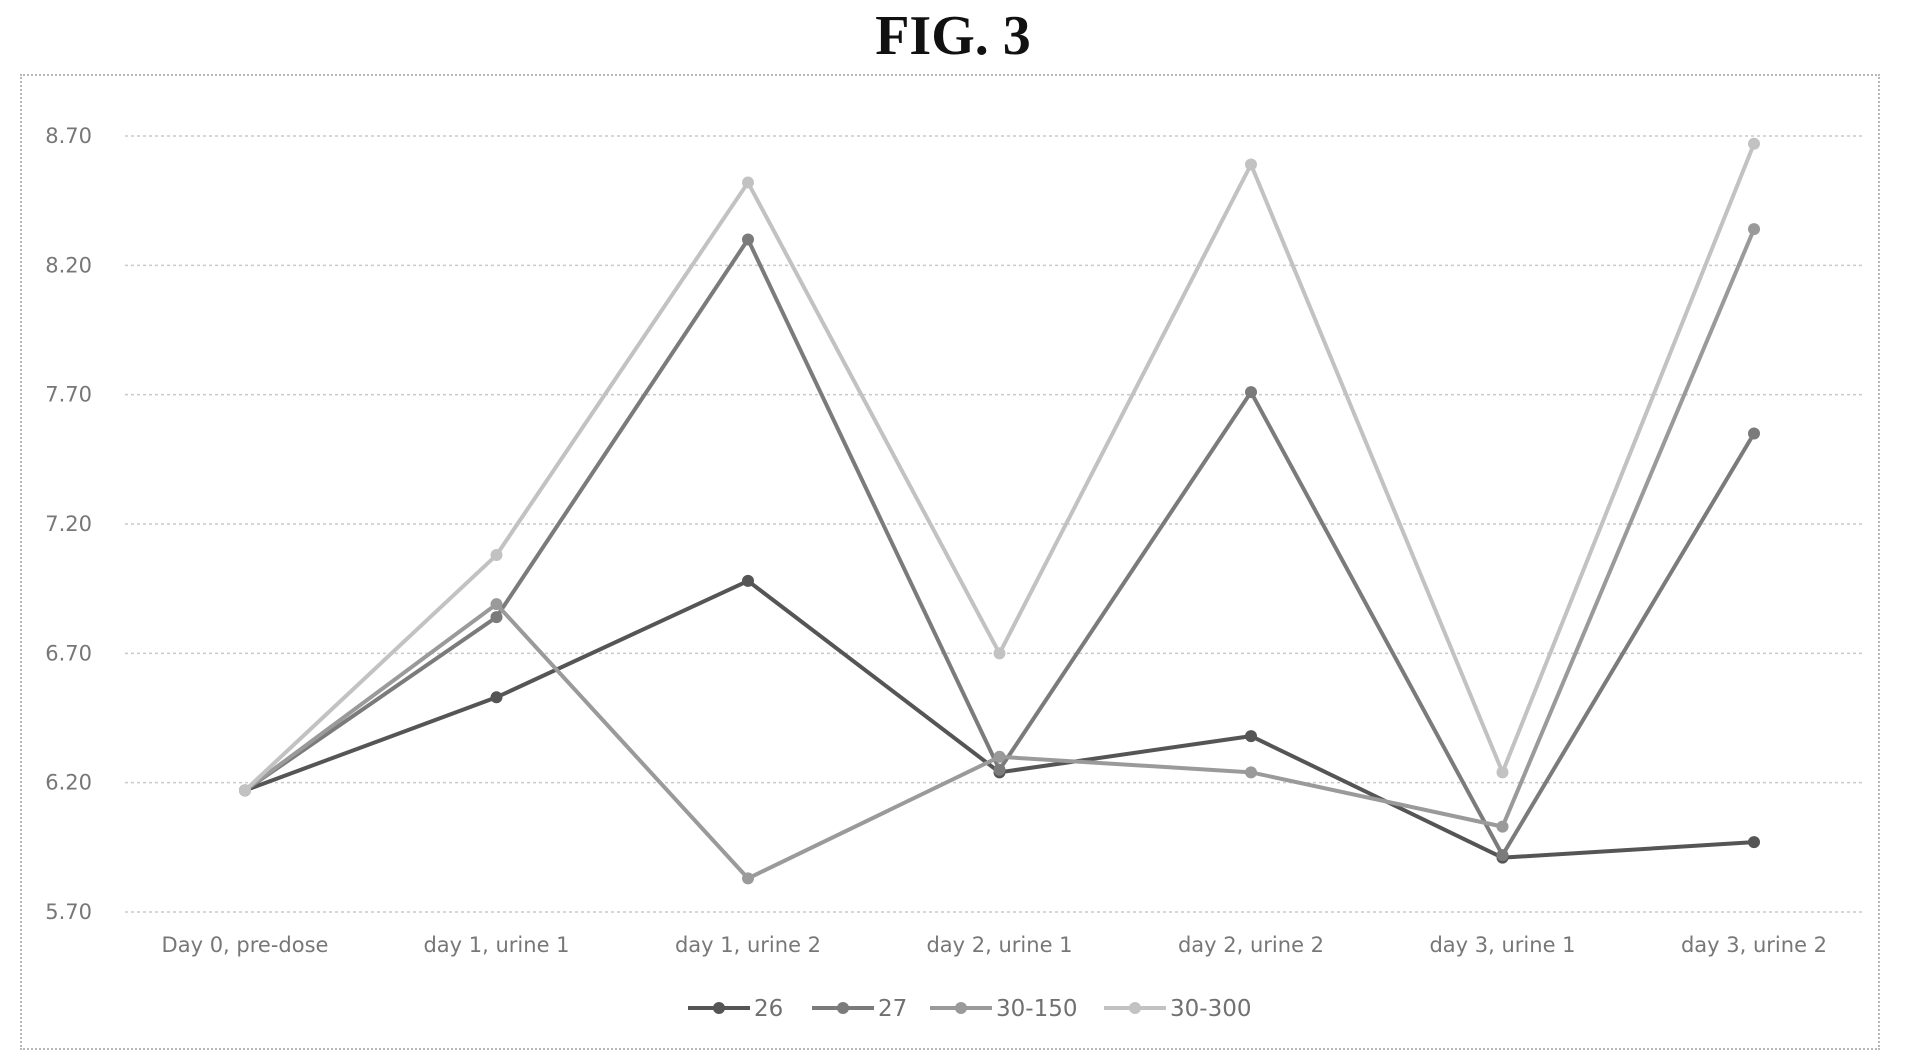  What do you see at coordinates (1210, 1009) in the screenshot?
I see `legend-label: 30-300` at bounding box center [1210, 1009].